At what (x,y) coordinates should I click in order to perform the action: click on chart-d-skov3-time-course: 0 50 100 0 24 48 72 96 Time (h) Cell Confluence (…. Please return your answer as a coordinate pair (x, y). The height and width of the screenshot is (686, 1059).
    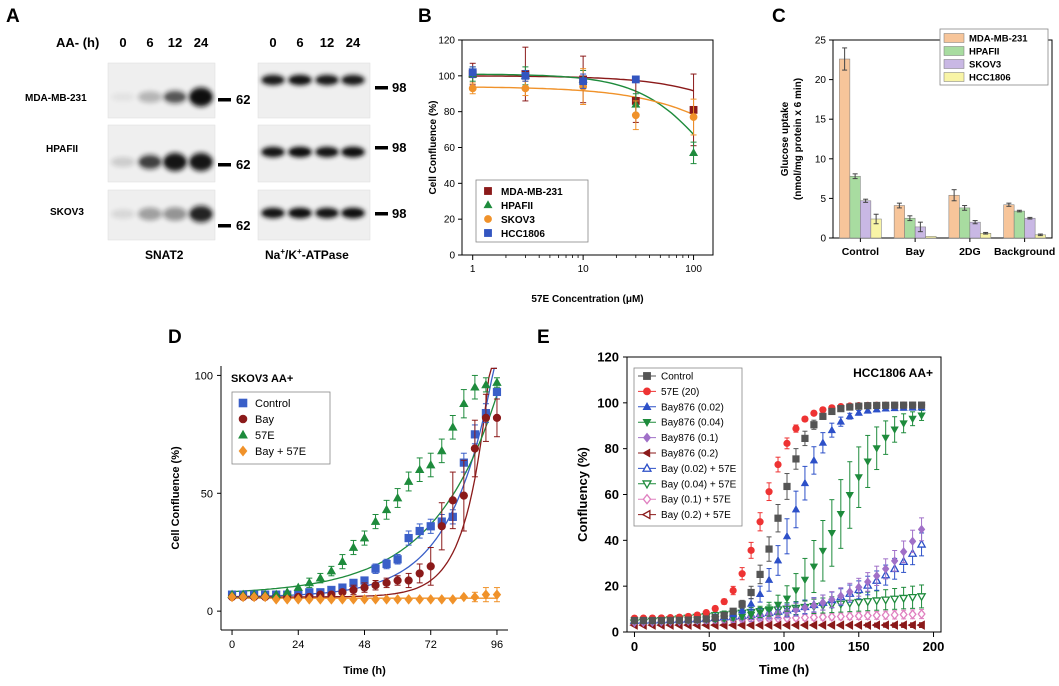
    Looking at the image, I should click on (339, 521).